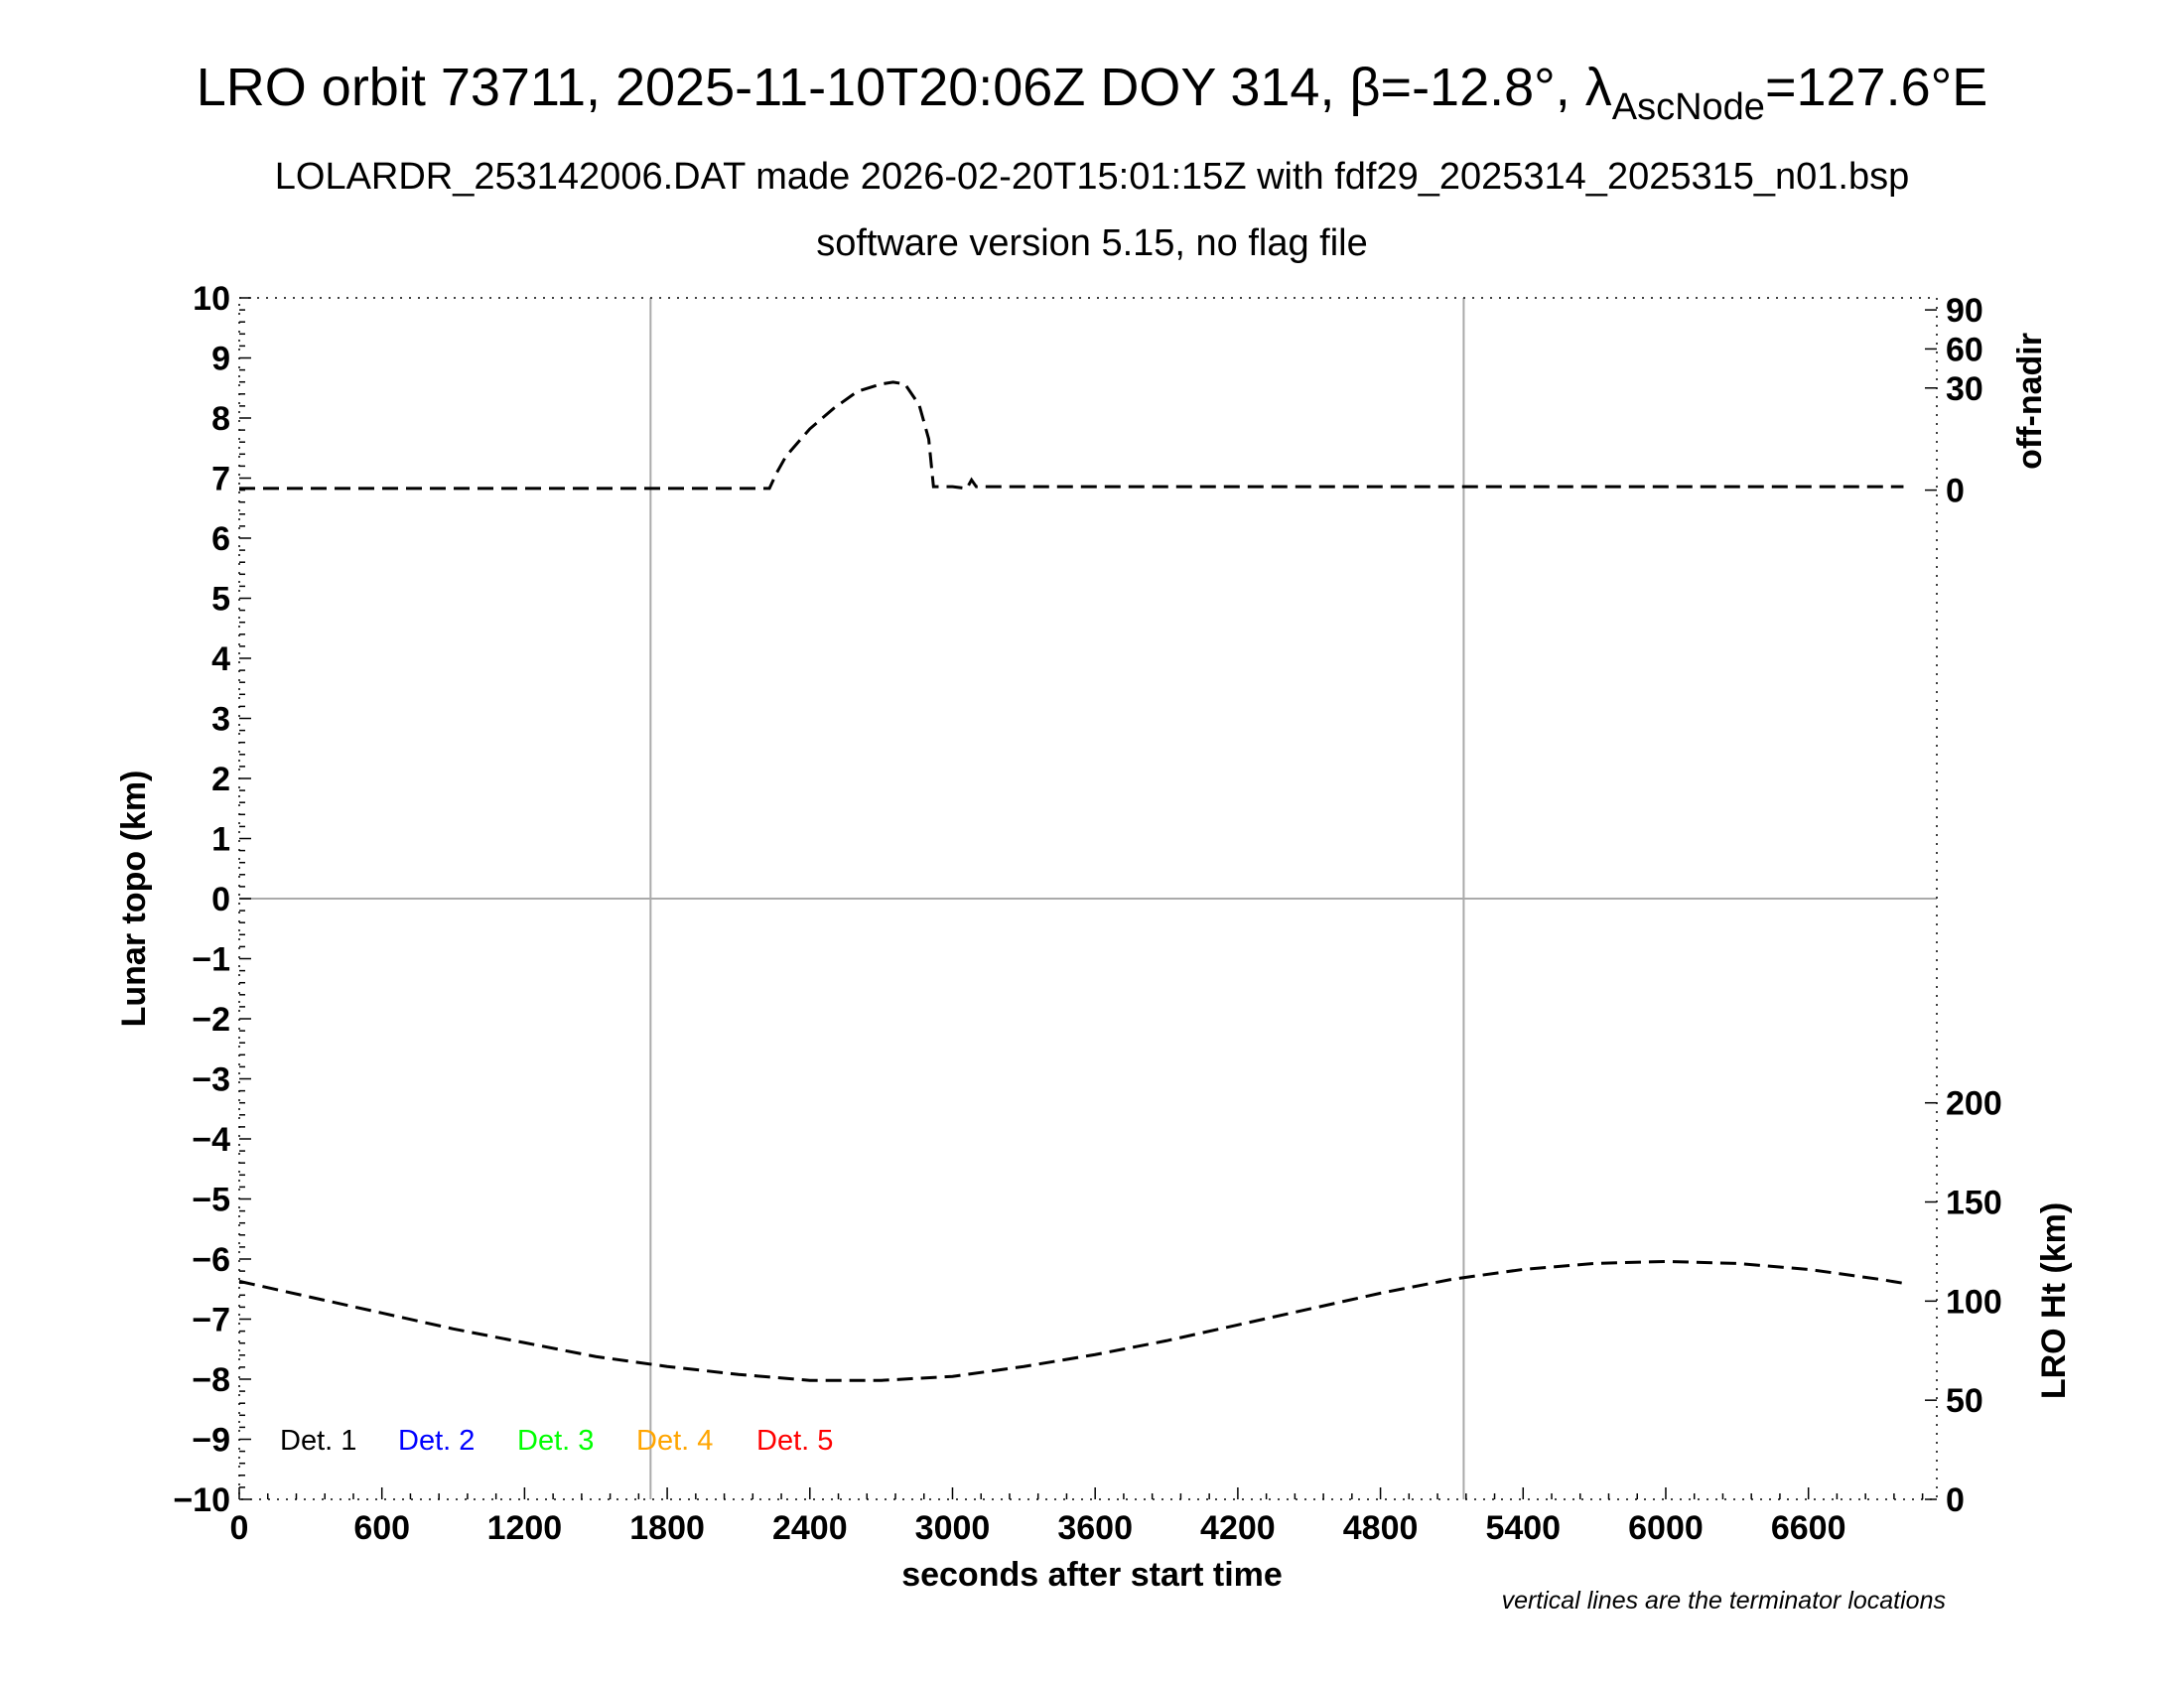  Describe the element at coordinates (810, 1528) in the screenshot. I see `x-tick-2400: 2400` at that location.